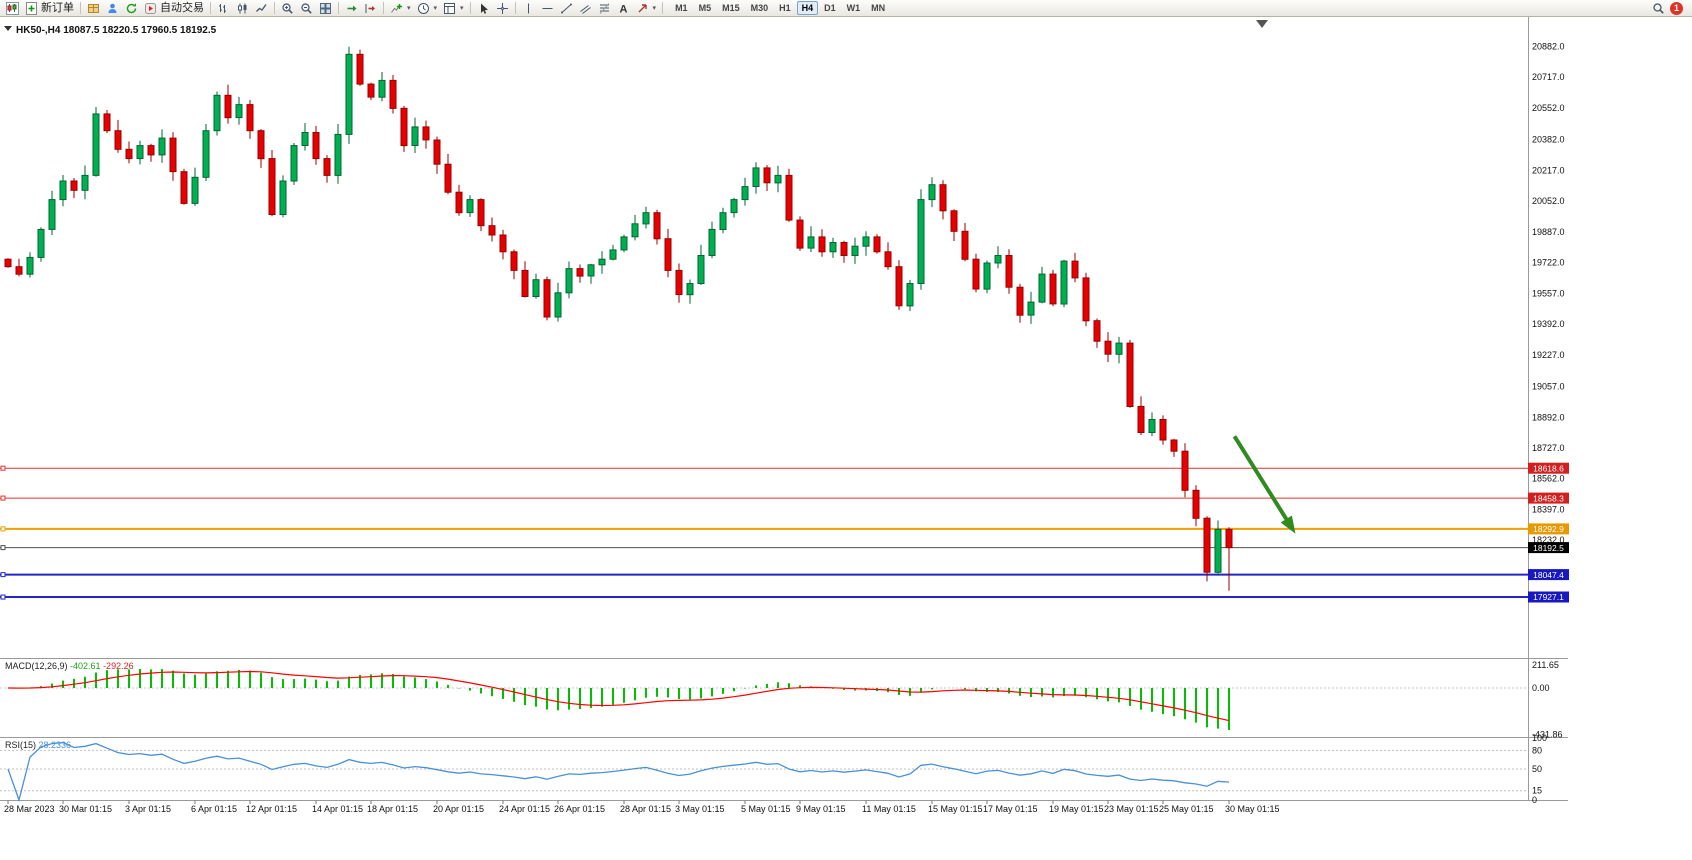 This screenshot has width=1692, height=860. I want to click on market-watch-button, so click(112, 8).